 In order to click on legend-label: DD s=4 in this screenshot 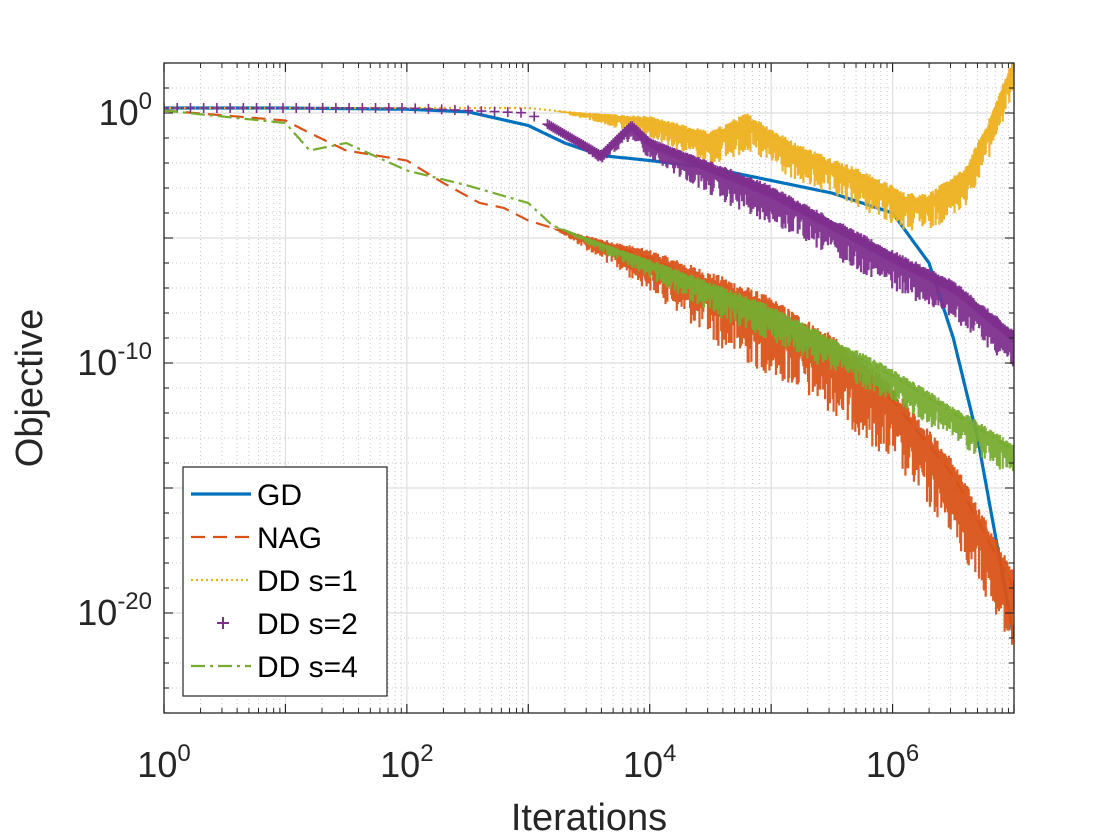, I will do `click(307, 667)`.